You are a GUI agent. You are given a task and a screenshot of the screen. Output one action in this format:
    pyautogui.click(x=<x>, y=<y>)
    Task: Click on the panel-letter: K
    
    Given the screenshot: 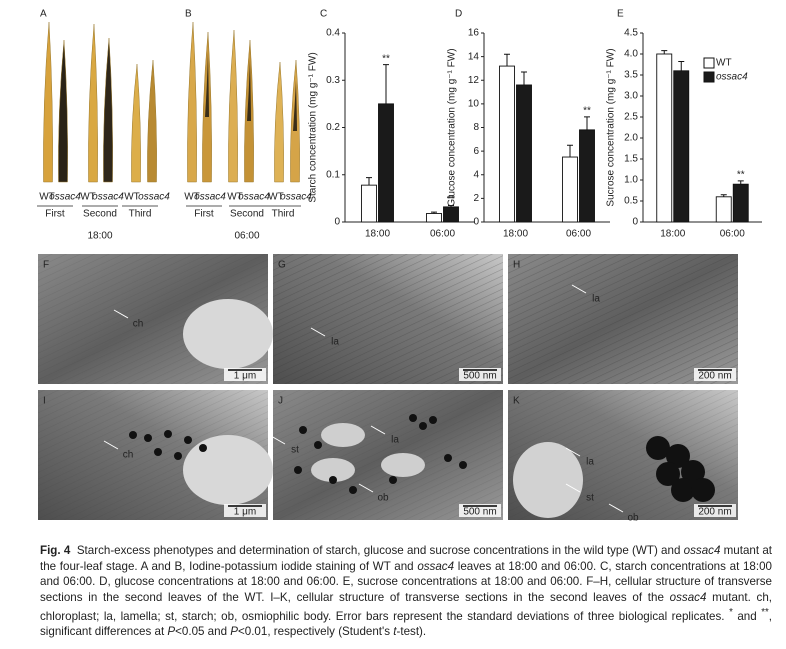 What is the action you would take?
    pyautogui.click(x=516, y=401)
    